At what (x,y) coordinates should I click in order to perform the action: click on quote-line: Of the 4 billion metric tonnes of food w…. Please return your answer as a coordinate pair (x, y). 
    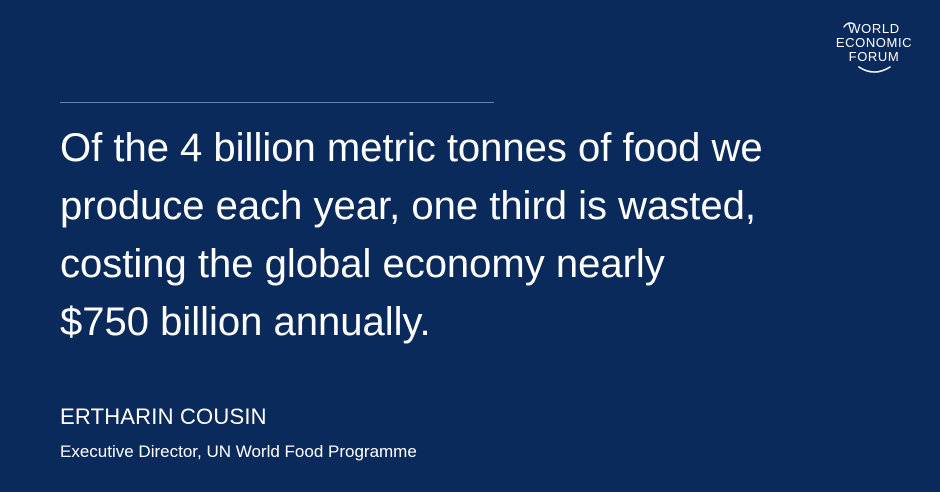
    Looking at the image, I should click on (411, 148).